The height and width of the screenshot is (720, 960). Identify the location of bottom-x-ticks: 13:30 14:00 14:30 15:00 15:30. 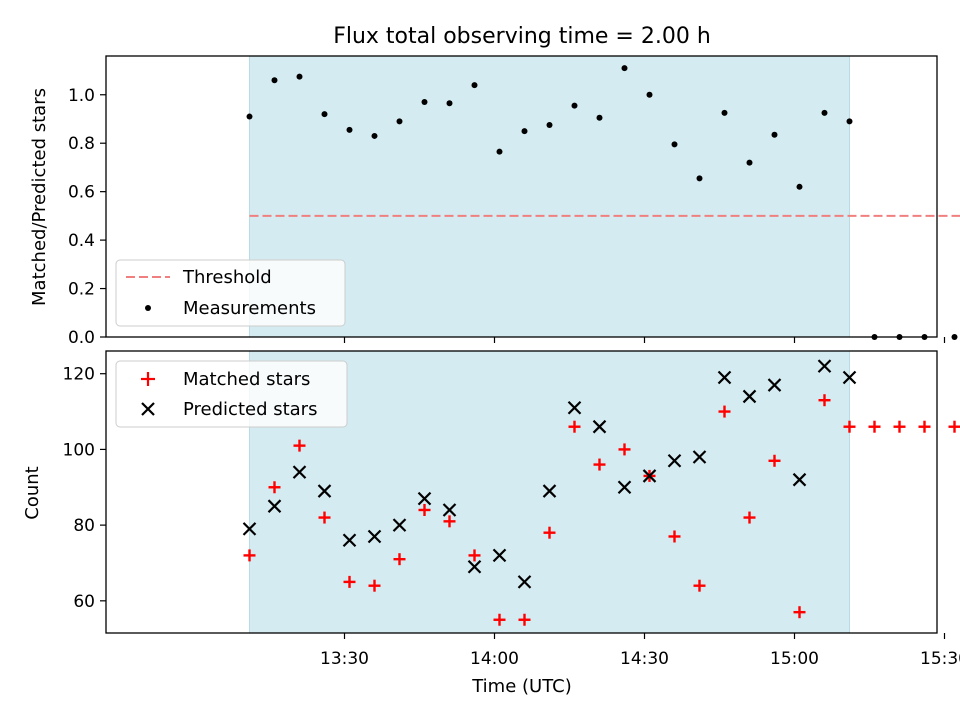
(640, 651).